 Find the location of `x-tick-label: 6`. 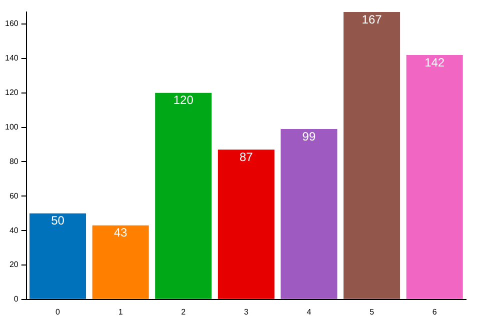

x-tick-label: 6 is located at coordinates (435, 311).